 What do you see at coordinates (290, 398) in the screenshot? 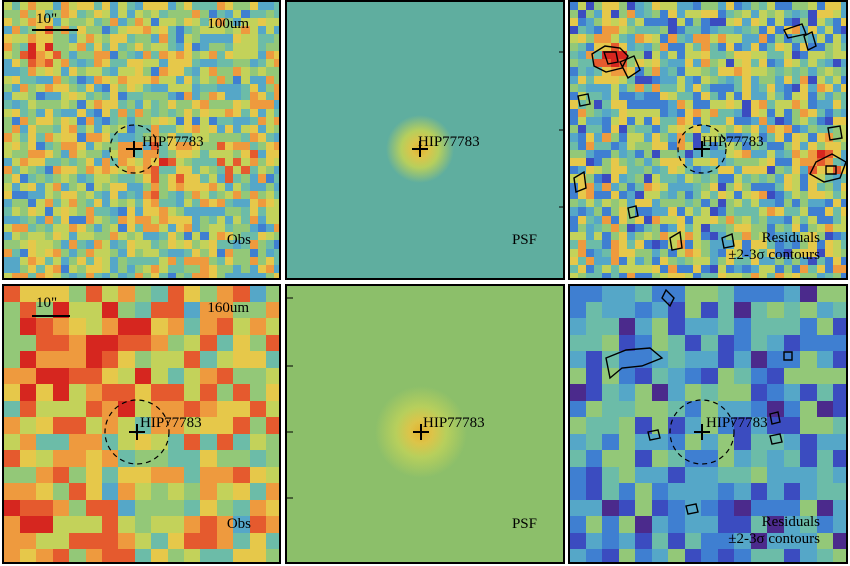
I see `left-axis-ticks` at bounding box center [290, 398].